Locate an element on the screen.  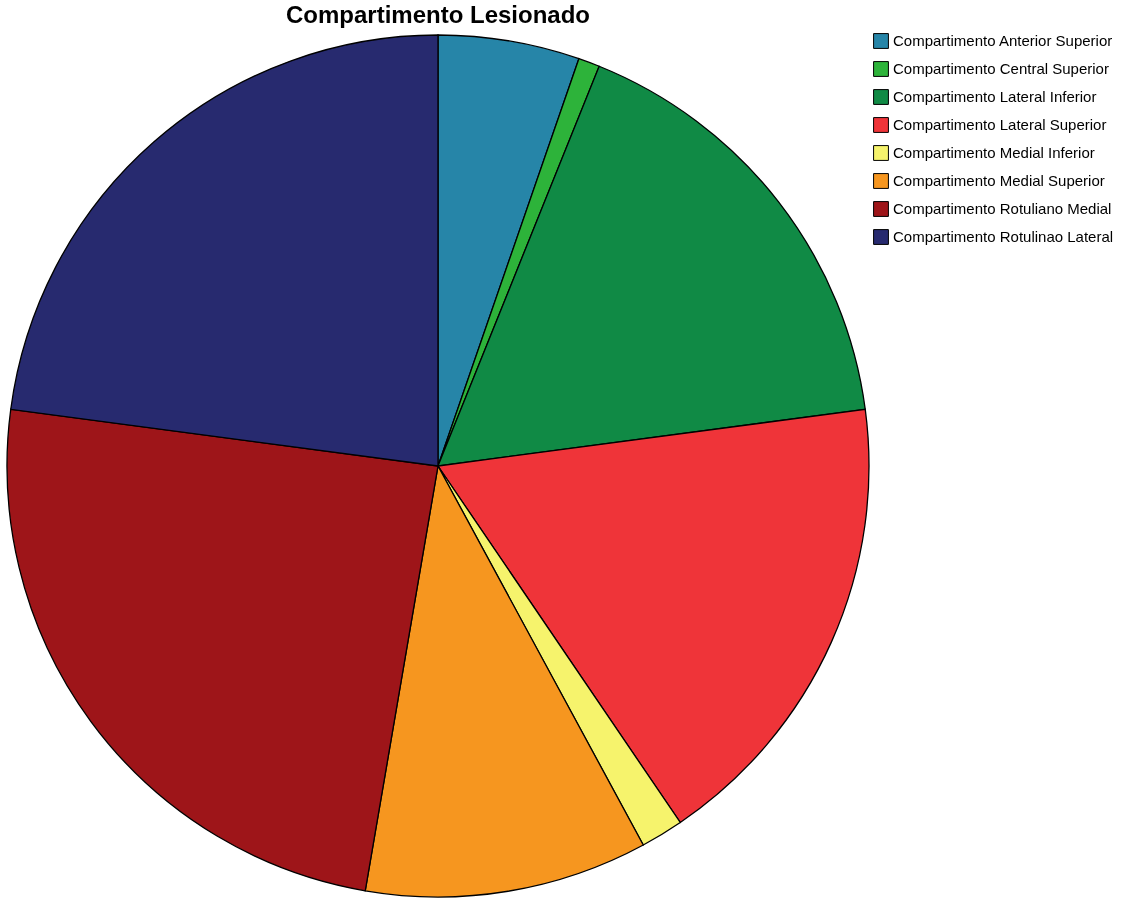
legend-label: Compartimento Lateral Inferior is located at coordinates (995, 96).